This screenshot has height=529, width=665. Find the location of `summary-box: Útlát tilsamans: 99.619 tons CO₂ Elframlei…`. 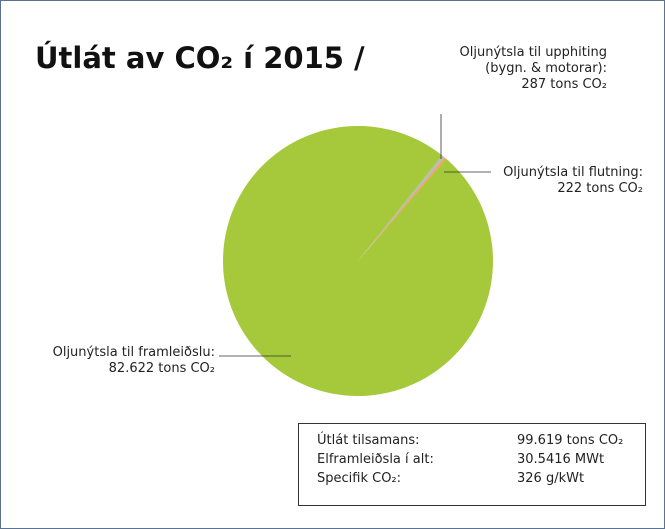

summary-box: Útlát tilsamans: 99.619 tons CO₂ Elframlei… is located at coordinates (472, 464).